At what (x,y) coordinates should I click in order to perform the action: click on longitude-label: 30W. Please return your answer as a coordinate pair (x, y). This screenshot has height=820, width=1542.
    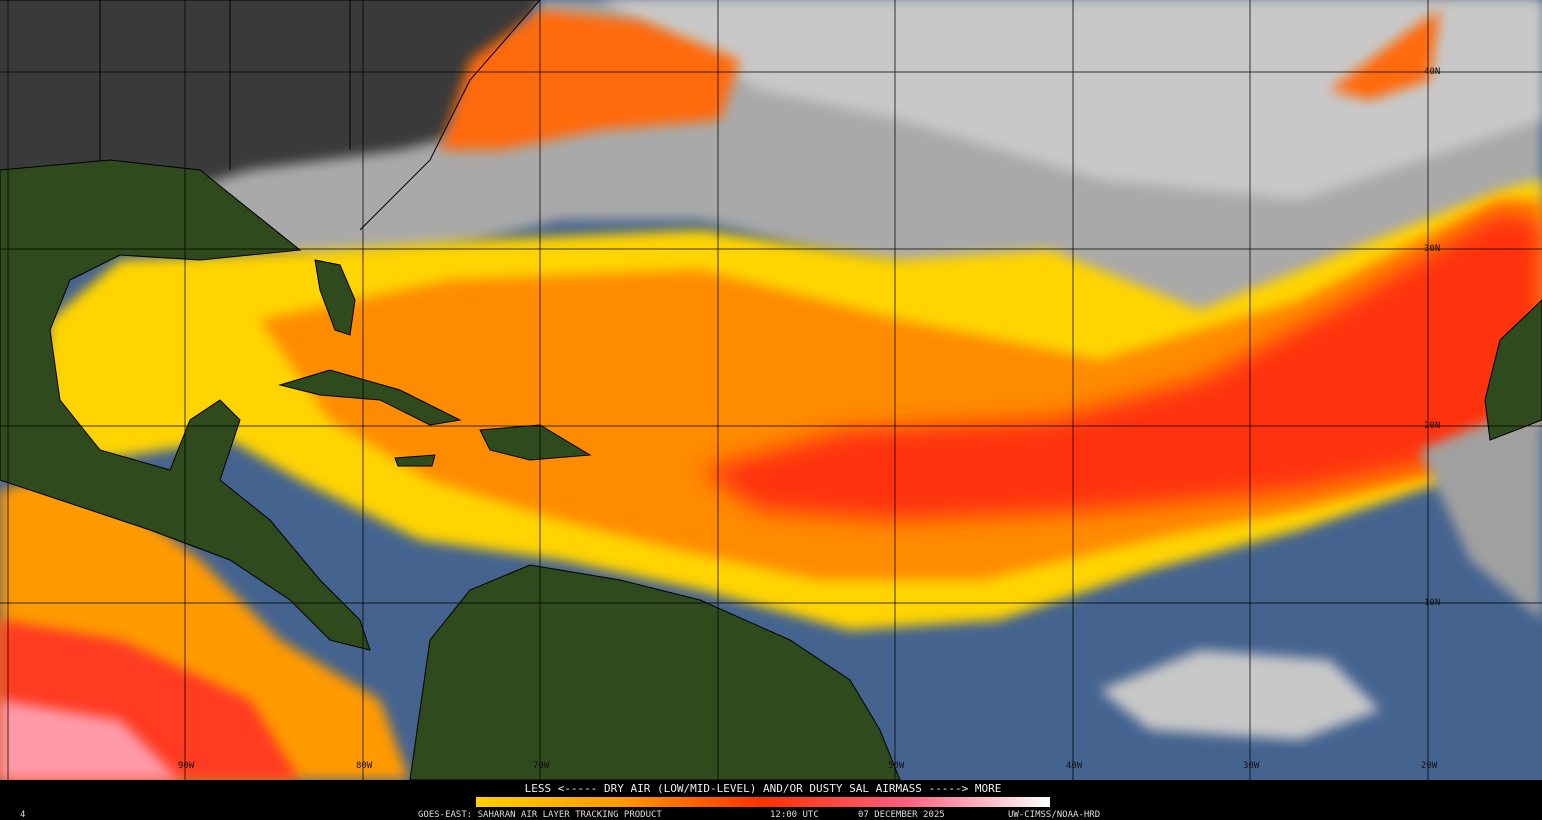
    Looking at the image, I should click on (1251, 766).